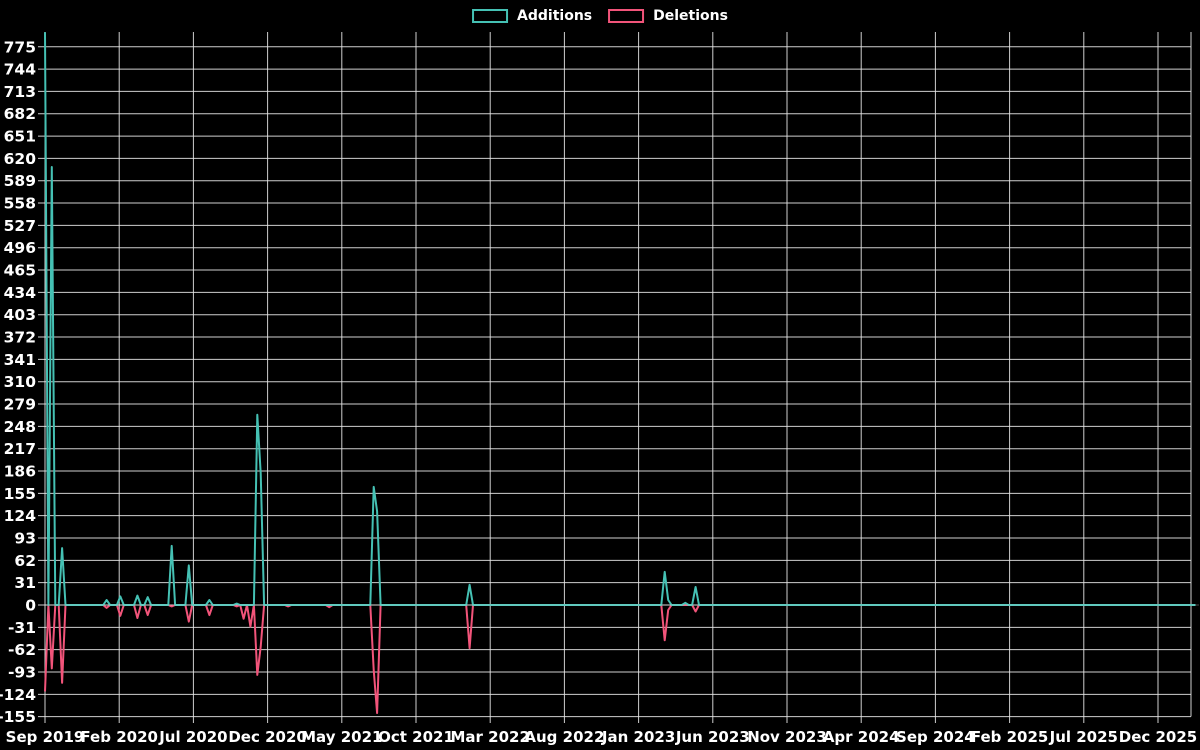 Image resolution: width=1200 pixels, height=750 pixels. What do you see at coordinates (20, 516) in the screenshot?
I see `y-tick-label: 124` at bounding box center [20, 516].